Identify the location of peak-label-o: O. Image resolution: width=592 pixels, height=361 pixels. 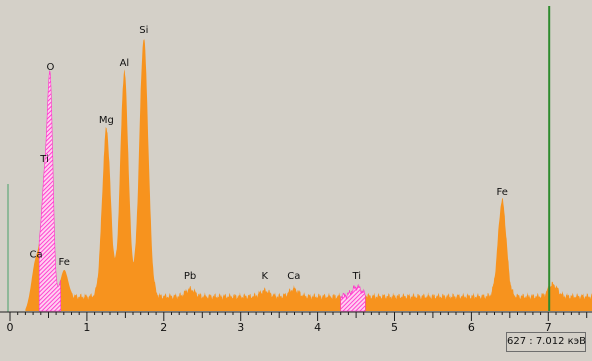
(50, 67).